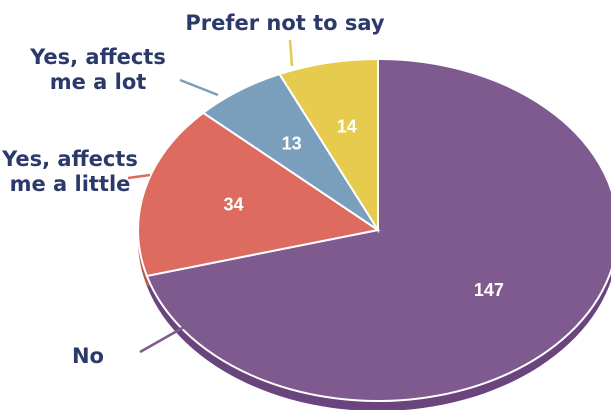 Image resolution: width=611 pixels, height=410 pixels. What do you see at coordinates (97, 57) in the screenshot?
I see `category-label-affects-lot-line1: Yes, affects` at bounding box center [97, 57].